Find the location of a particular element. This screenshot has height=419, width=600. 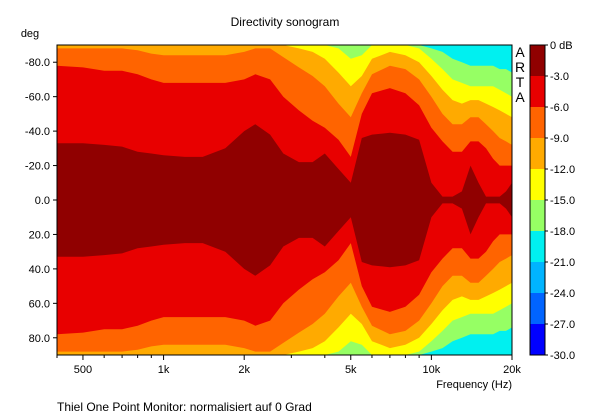

color-scale-label: -3.0 is located at coordinates (559, 77).